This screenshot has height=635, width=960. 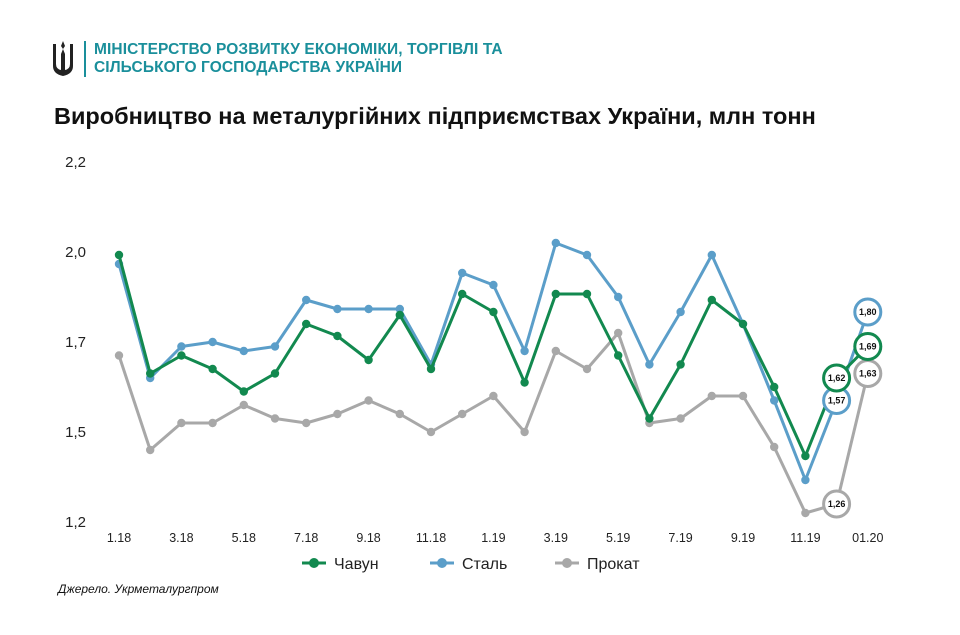 I want to click on x-tick-label: 1.18, so click(x=119, y=538).